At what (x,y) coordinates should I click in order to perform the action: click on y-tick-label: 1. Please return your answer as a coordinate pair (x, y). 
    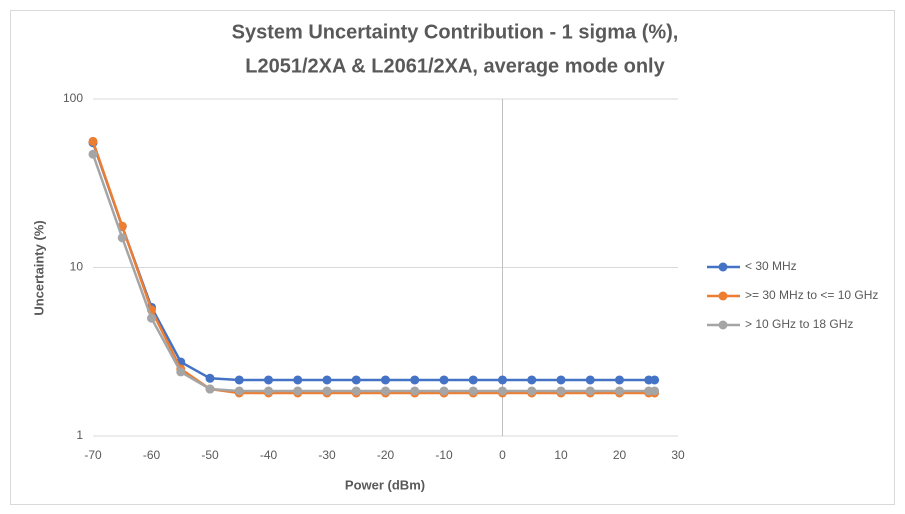
    Looking at the image, I should click on (79, 435).